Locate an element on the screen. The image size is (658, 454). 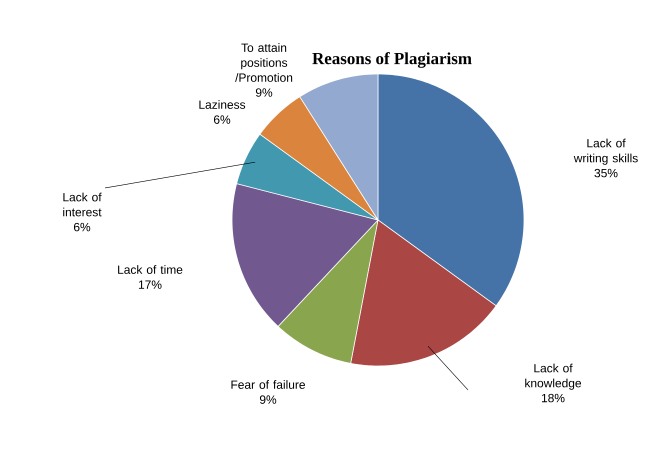
slice-label: To attain positions /Promotion is located at coordinates (263, 62).